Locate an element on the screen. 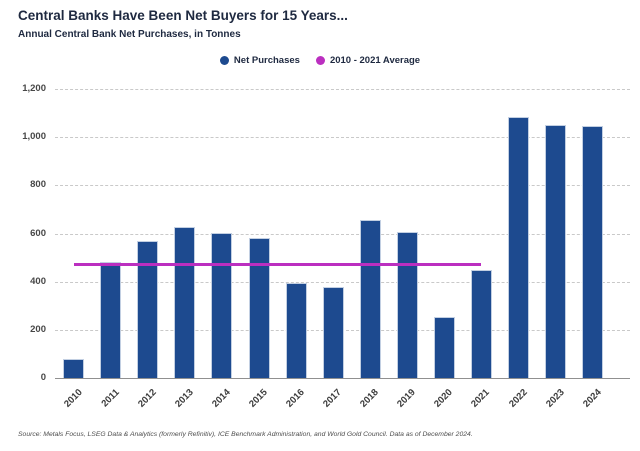 Image resolution: width=640 pixels, height=451 pixels. legend-label-net-purchases: Net Purchases is located at coordinates (266, 60).